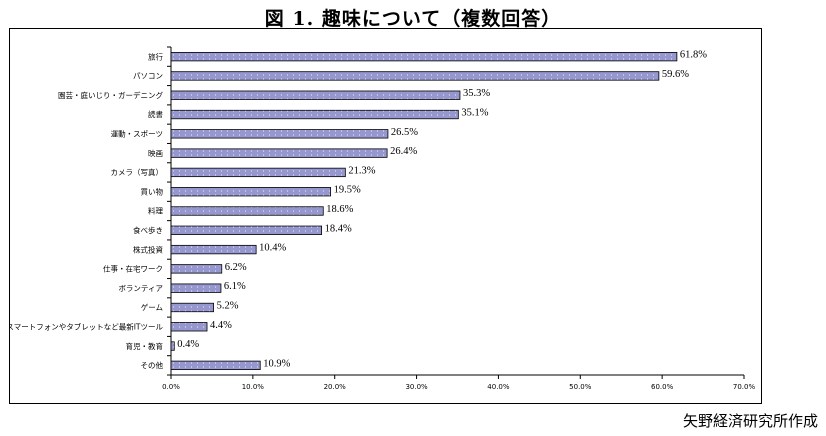 This screenshot has height=436, width=826. Describe the element at coordinates (339, 209) in the screenshot. I see `value-label: 18.6%` at that location.